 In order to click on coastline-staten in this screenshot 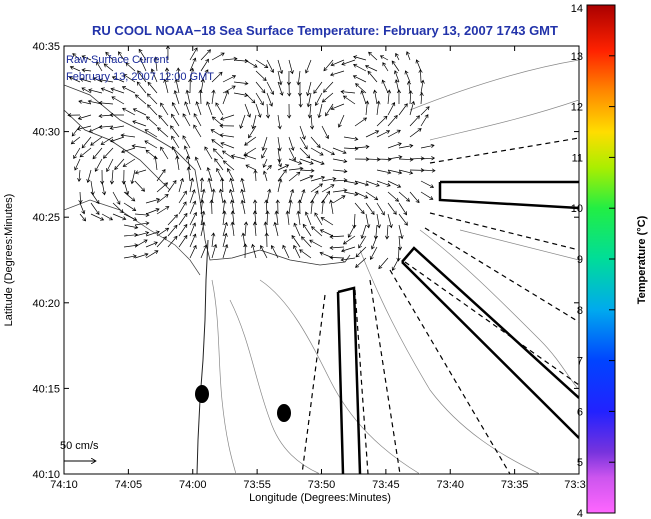, I will do `click(132, 237)`.